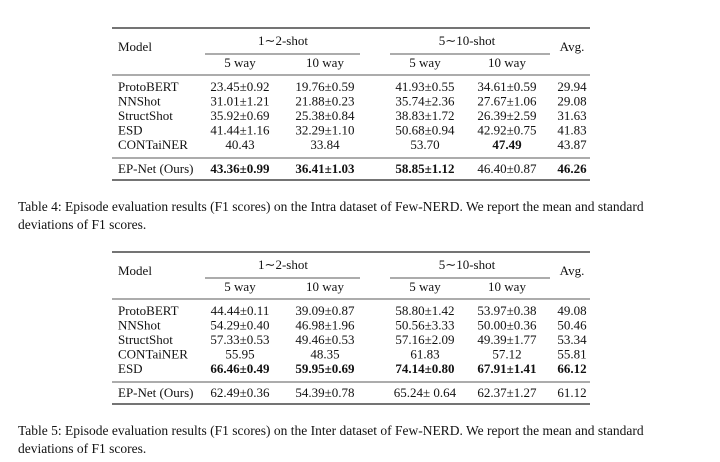  I want to click on cell: 66.12, so click(571, 368).